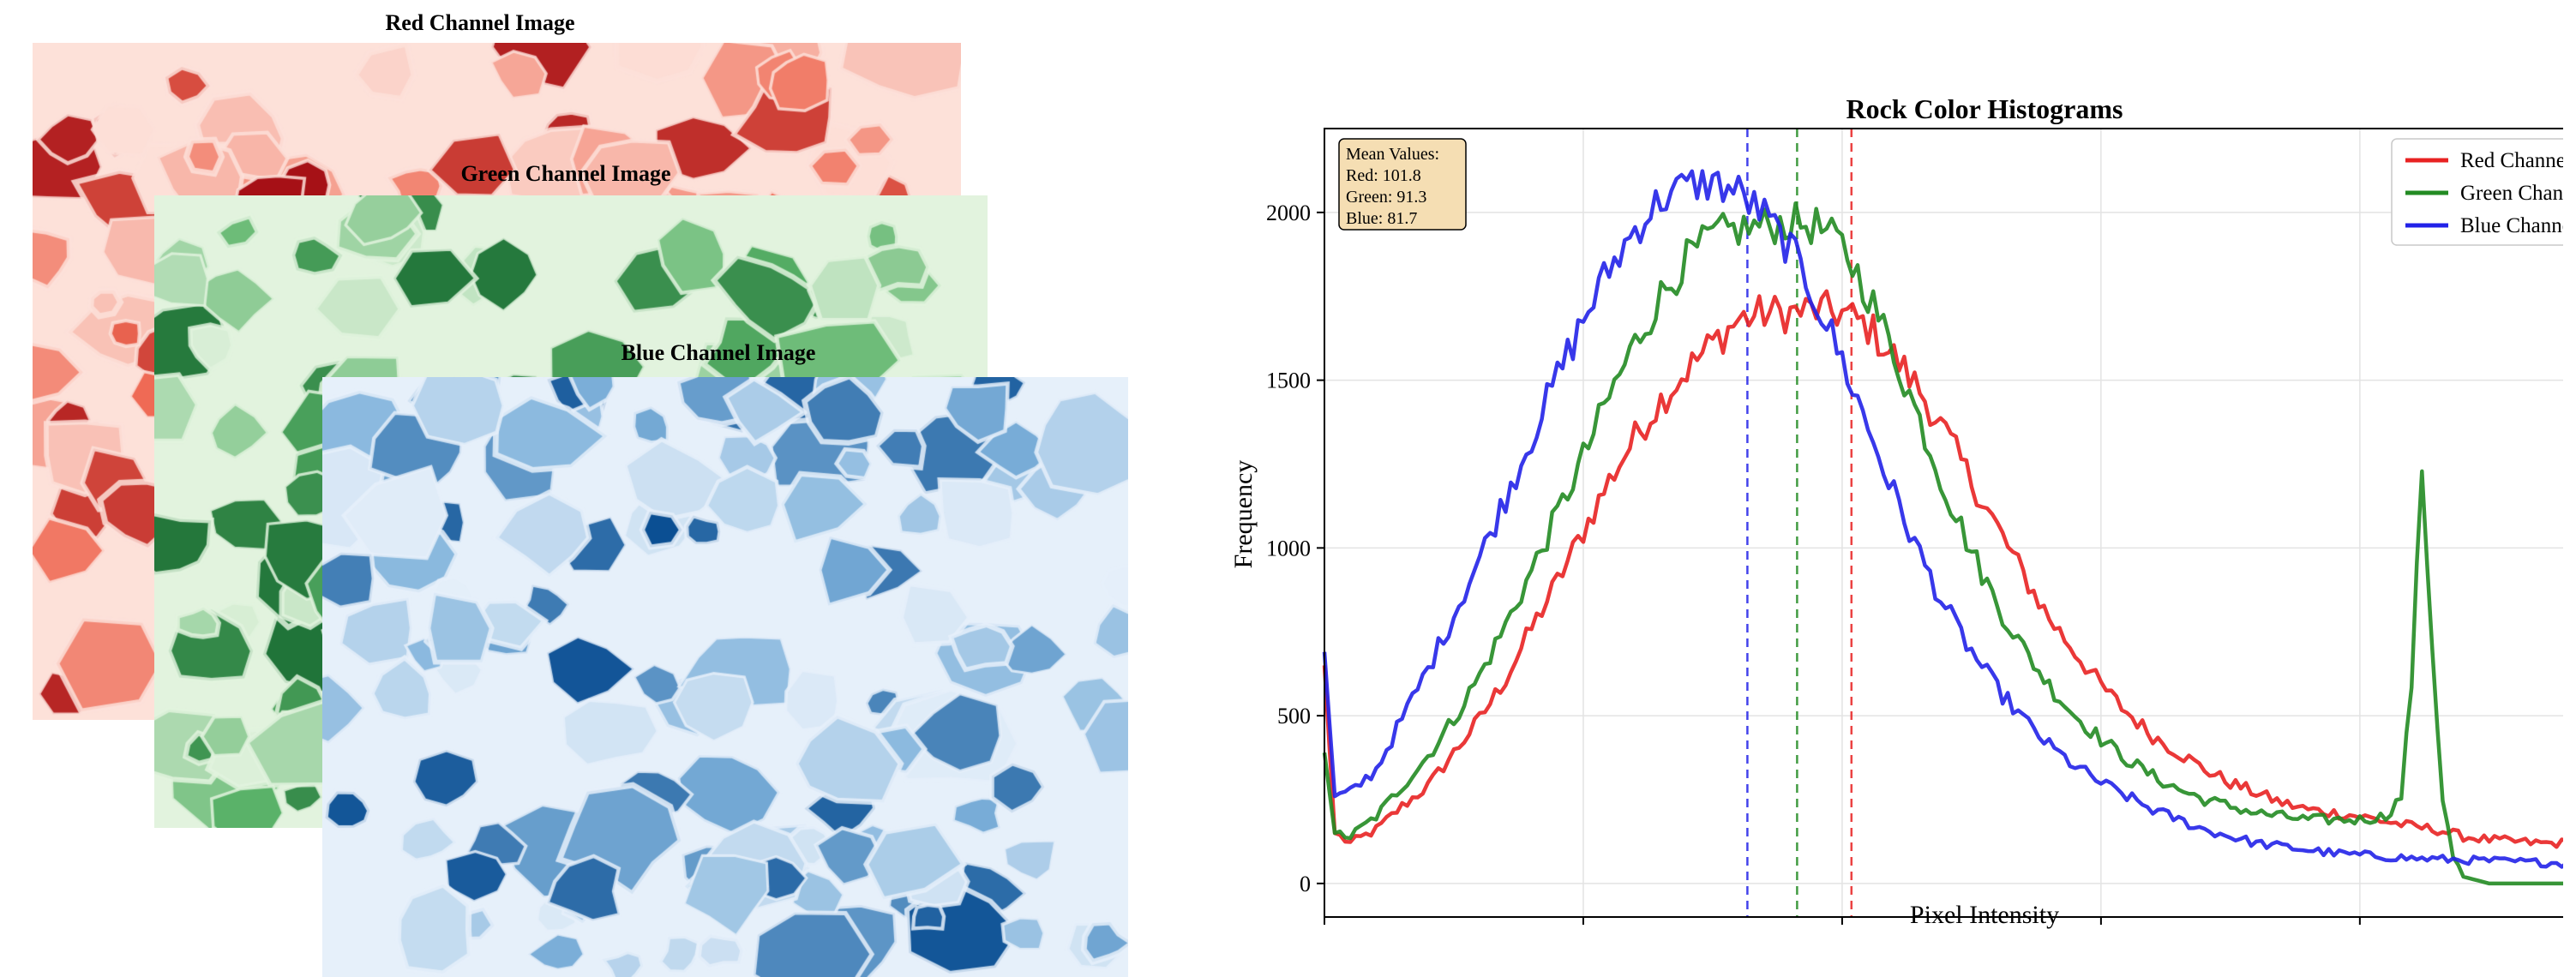 The height and width of the screenshot is (977, 2576). What do you see at coordinates (1243, 514) in the screenshot?
I see `y-axis-label: Frequency` at bounding box center [1243, 514].